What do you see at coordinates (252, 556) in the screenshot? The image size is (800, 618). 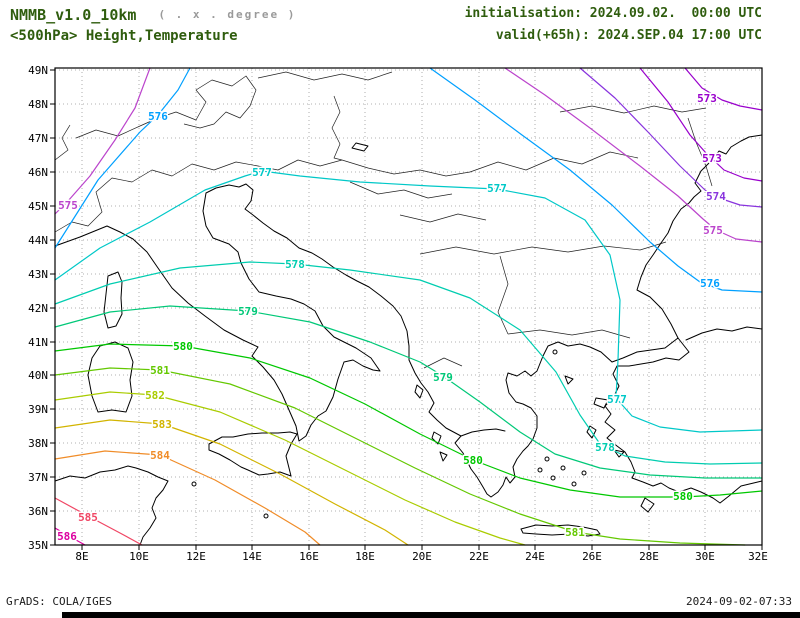 I see `lon-tick-label: 14E` at bounding box center [252, 556].